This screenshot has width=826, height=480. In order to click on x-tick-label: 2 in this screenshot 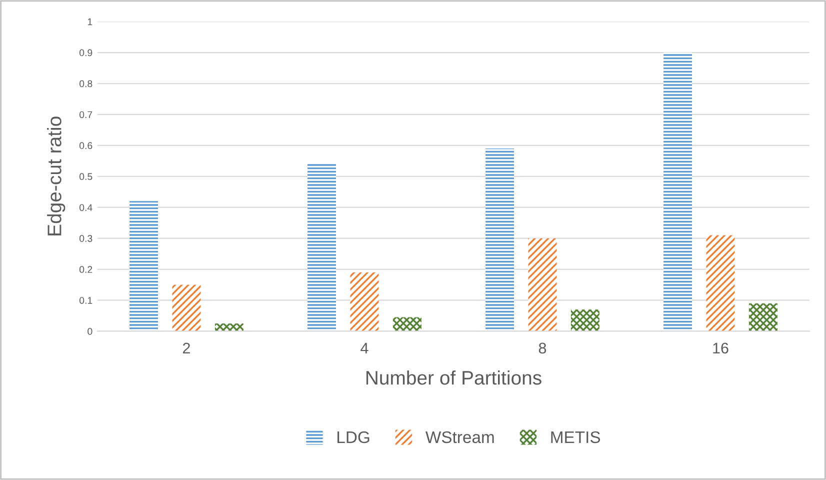, I will do `click(186, 348)`.